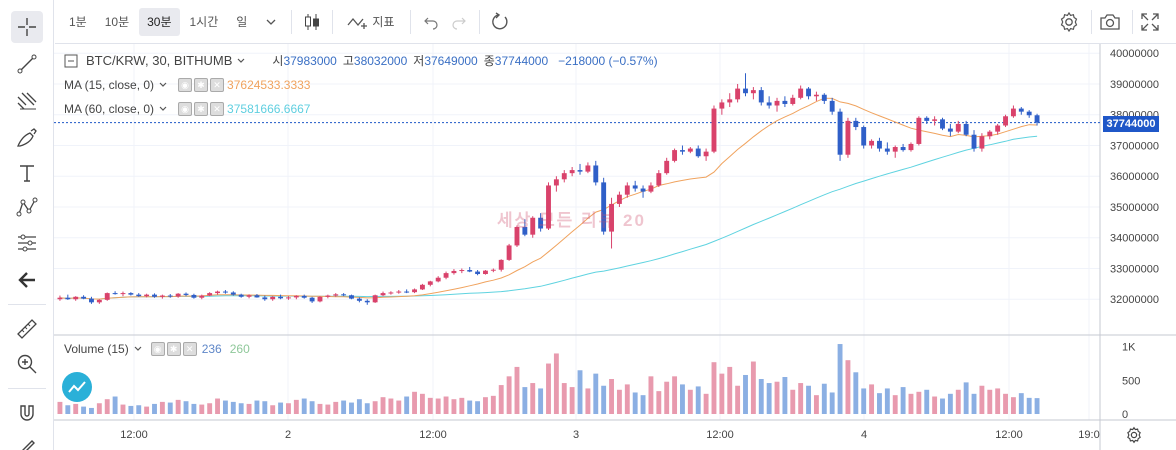 The image size is (1176, 450). What do you see at coordinates (370, 22) in the screenshot?
I see `indicators-button: 지표` at bounding box center [370, 22].